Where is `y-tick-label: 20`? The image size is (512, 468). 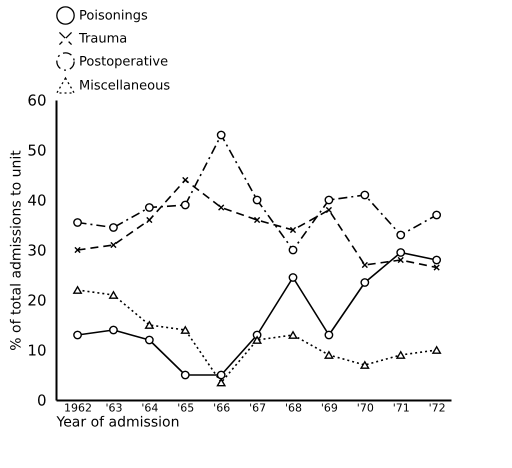 y-tick-label: 20 is located at coordinates (36, 301).